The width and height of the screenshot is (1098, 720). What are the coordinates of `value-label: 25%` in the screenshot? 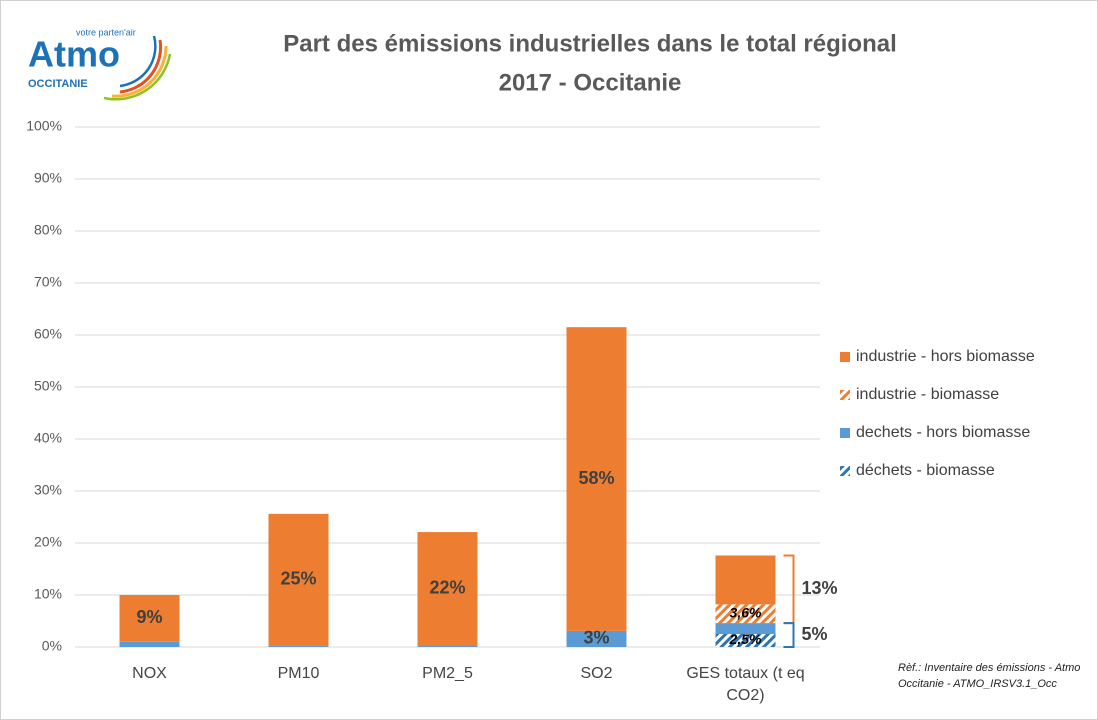 It's located at (298, 579).